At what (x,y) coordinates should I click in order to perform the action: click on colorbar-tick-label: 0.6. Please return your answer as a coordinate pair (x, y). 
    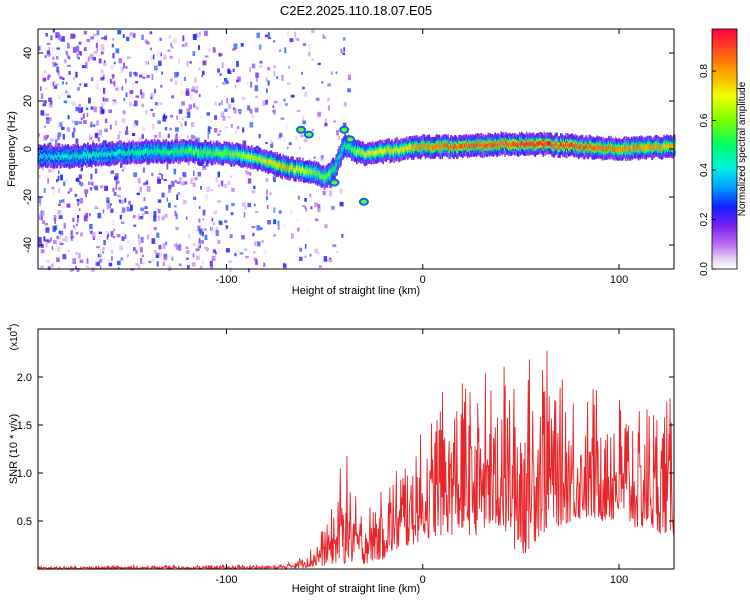
    Looking at the image, I should click on (704, 120).